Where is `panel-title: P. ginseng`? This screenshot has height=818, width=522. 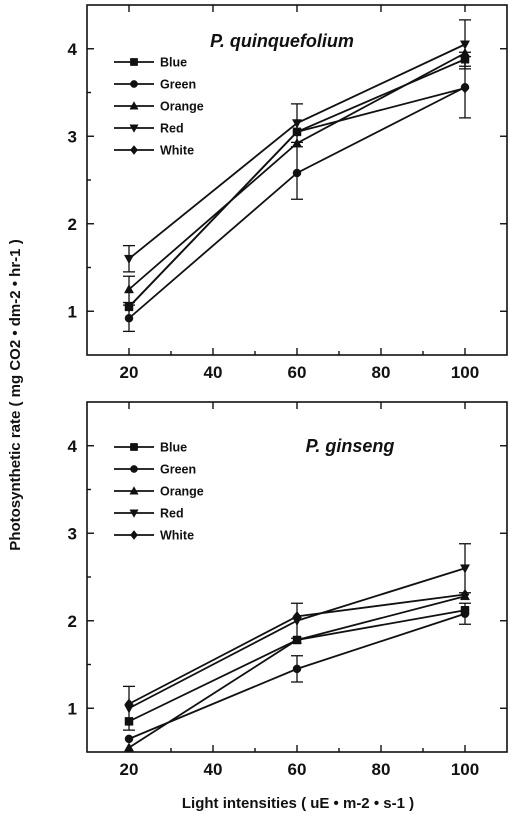 panel-title: P. ginseng is located at coordinates (350, 446).